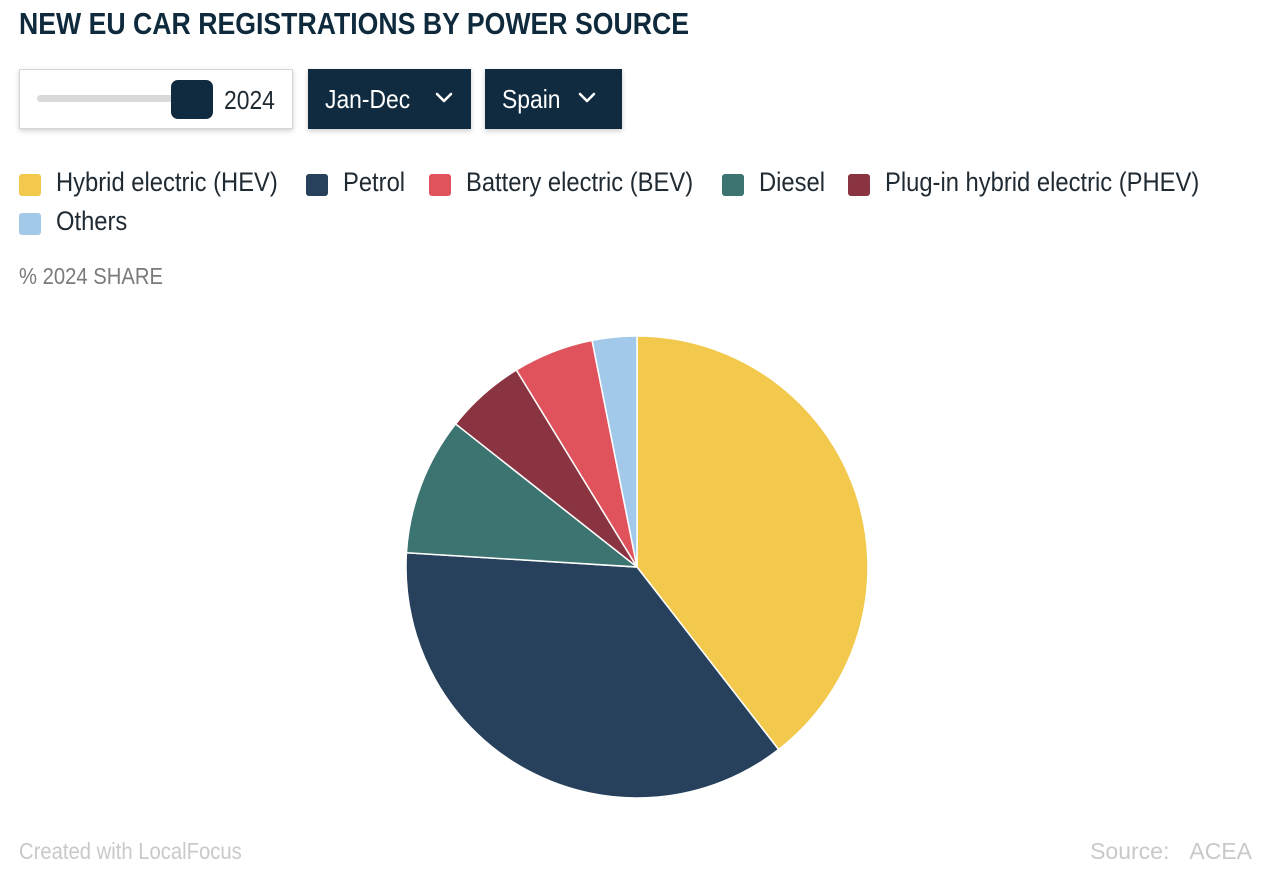  I want to click on year-slider: 2024, so click(156, 99).